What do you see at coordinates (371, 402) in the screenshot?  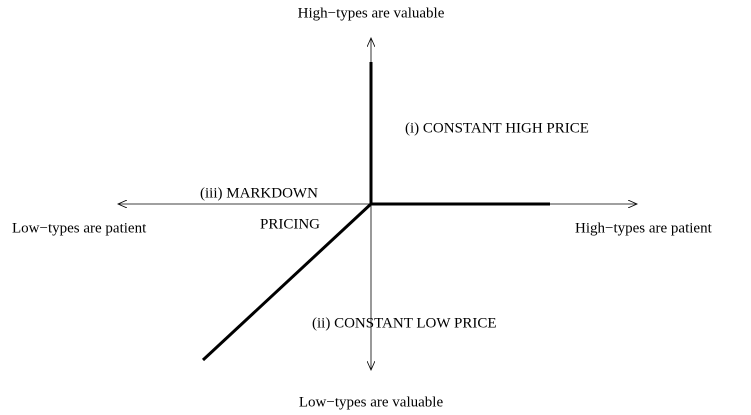 I see `axis-label: Low−types are valuable` at bounding box center [371, 402].